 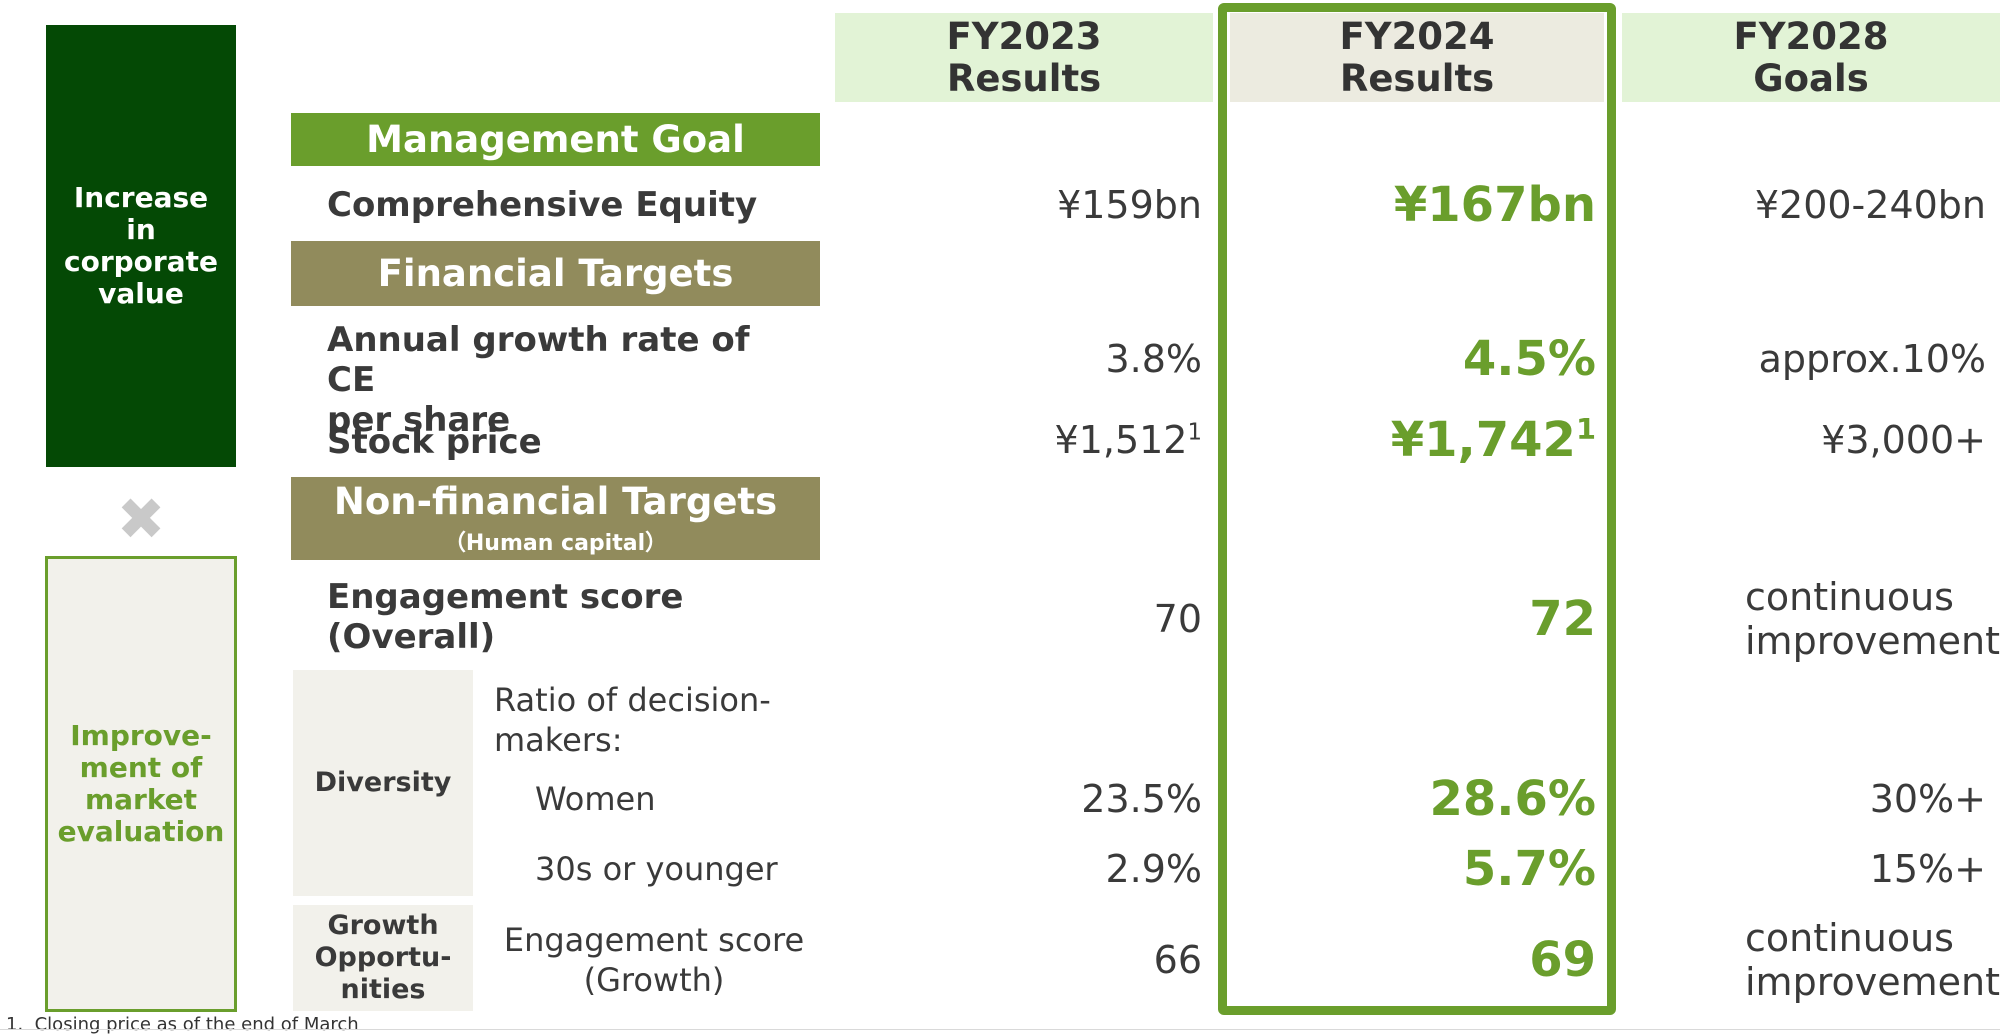 What do you see at coordinates (1024, 36) in the screenshot?
I see `column-header-fy2023-year: FY2023` at bounding box center [1024, 36].